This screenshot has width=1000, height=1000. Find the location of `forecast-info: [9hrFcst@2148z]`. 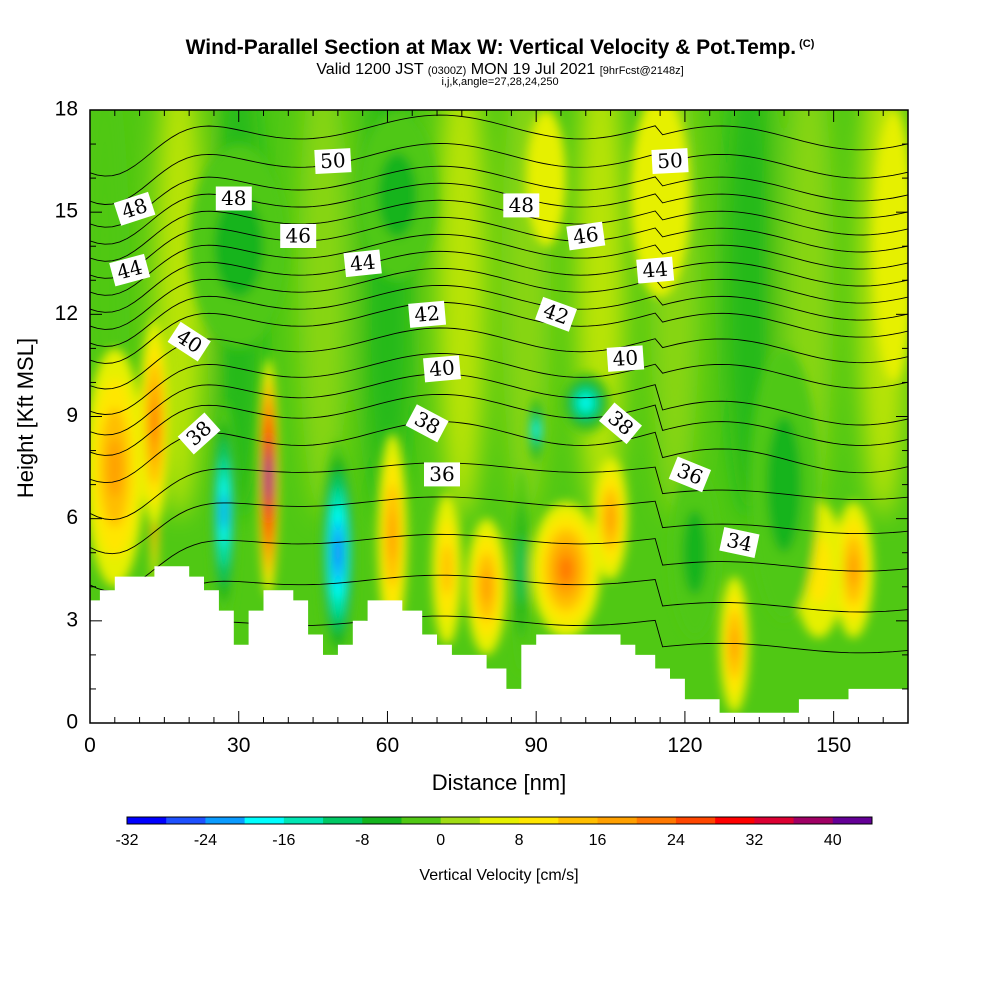

forecast-info: [9hrFcst@2148z] is located at coordinates (641, 71).